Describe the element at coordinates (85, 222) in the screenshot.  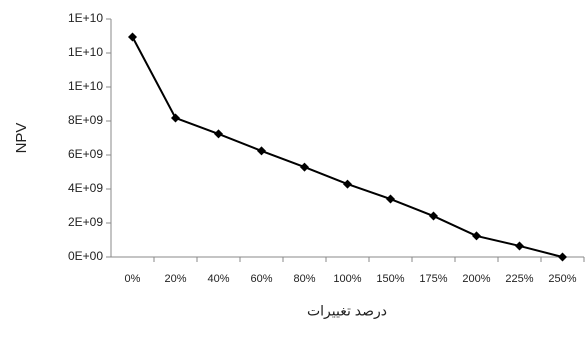
I see `y-tick-label: 2E+09` at that location.